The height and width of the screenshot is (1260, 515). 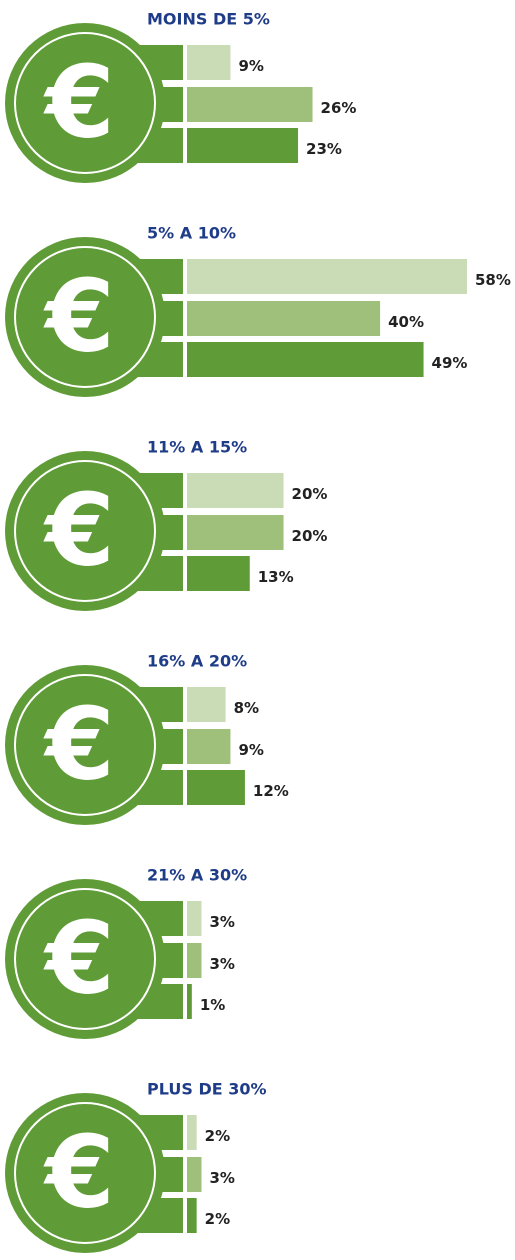 I want to click on group-title: 11% A 15%, so click(x=197, y=447).